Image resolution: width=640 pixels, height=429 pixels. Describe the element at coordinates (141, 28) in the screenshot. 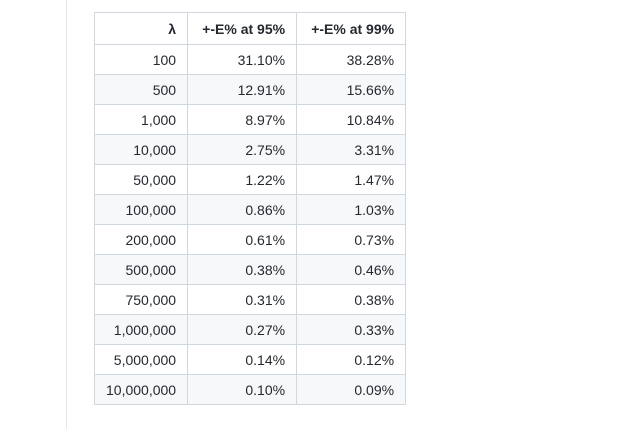

I see `header-lambda: λ` at that location.